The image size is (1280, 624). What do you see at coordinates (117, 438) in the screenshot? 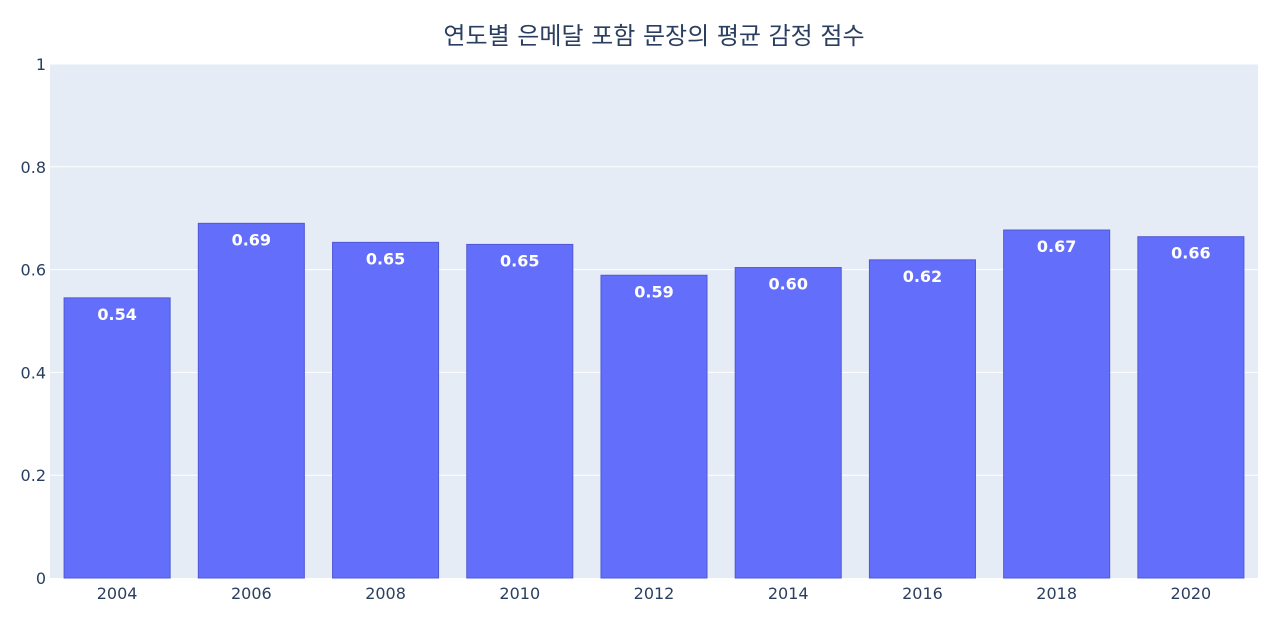
I see `bar-2004` at bounding box center [117, 438].